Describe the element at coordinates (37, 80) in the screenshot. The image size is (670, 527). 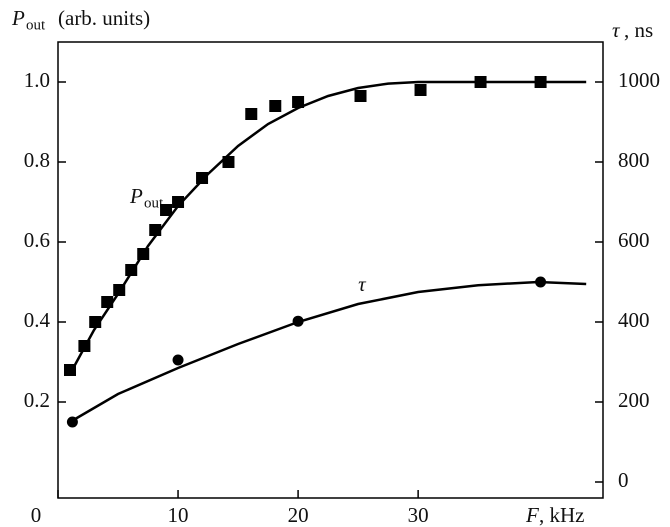
I see `y-tick-label: 1.0` at that location.